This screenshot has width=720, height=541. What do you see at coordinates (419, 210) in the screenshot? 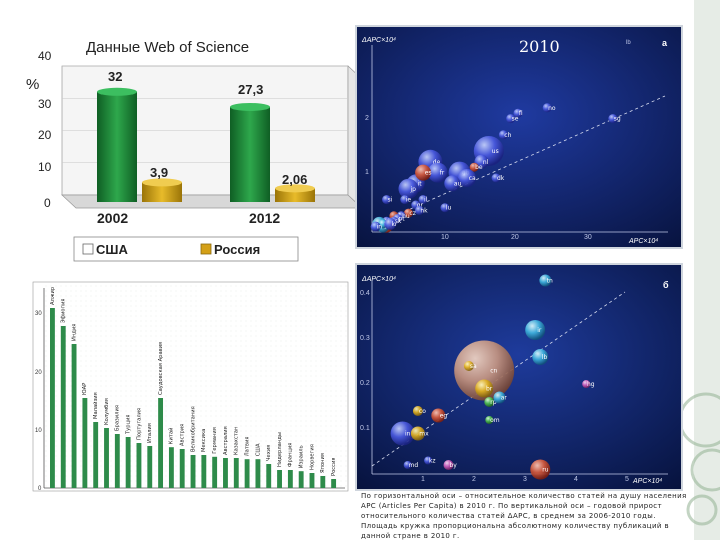
I see `bubble-hk` at bounding box center [419, 210].